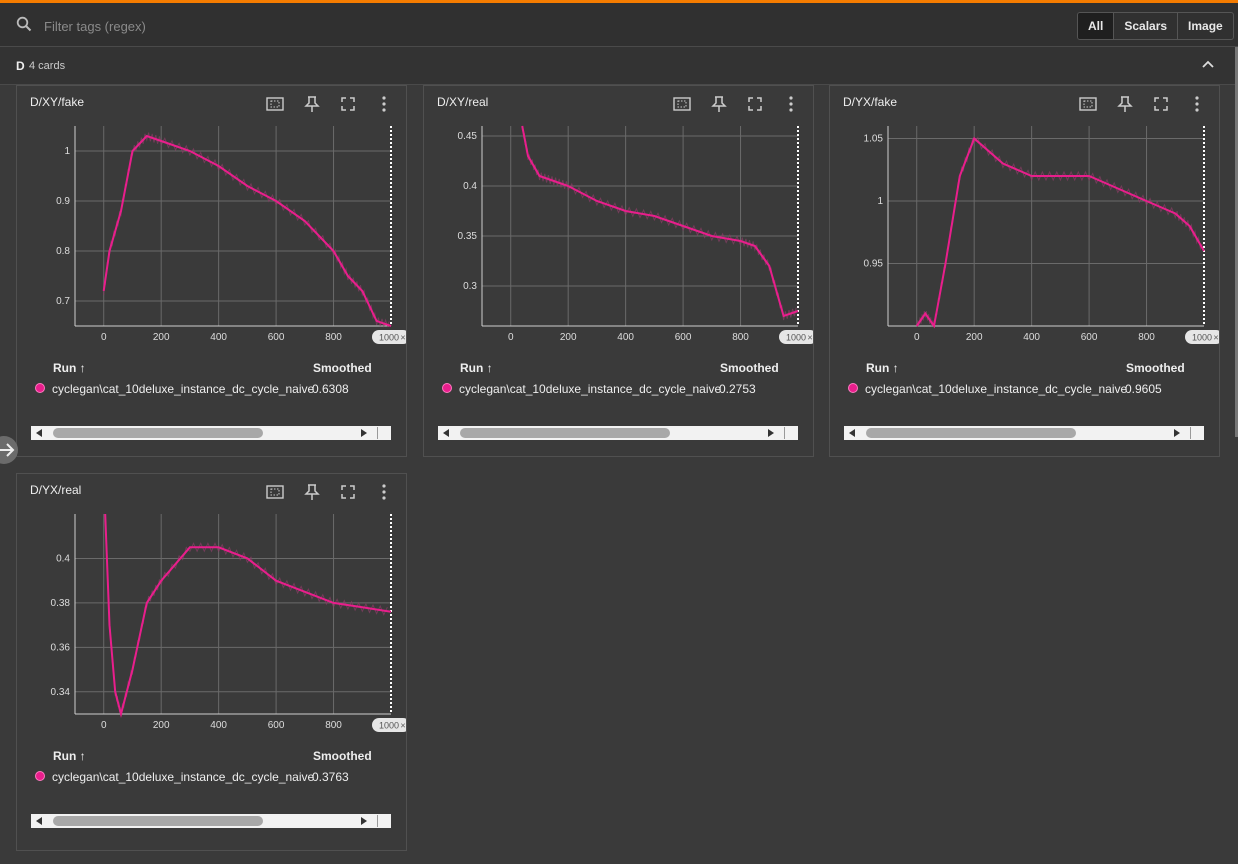  I want to click on card-title: D/YX/real, so click(56, 490).